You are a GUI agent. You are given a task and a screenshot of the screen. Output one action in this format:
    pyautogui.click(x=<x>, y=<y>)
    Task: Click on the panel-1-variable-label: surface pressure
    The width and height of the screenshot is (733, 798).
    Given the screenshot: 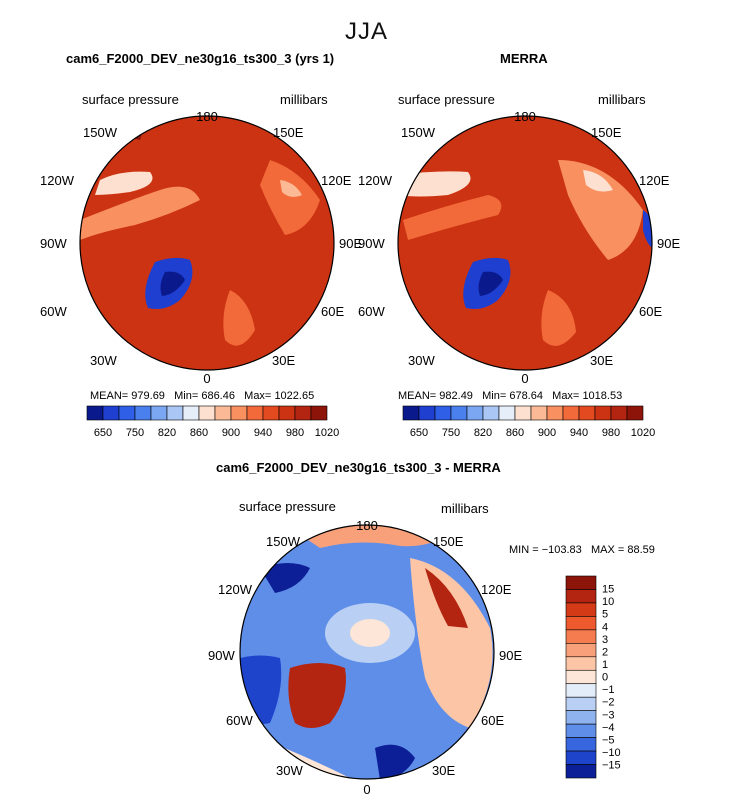 What is the action you would take?
    pyautogui.click(x=130, y=99)
    